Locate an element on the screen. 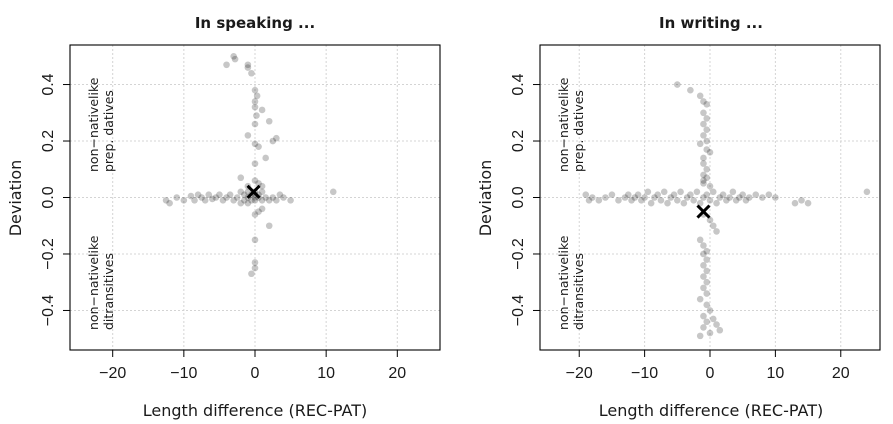 The image size is (893, 424). y-tick-label-writing-3: 0.2 is located at coordinates (518, 141).